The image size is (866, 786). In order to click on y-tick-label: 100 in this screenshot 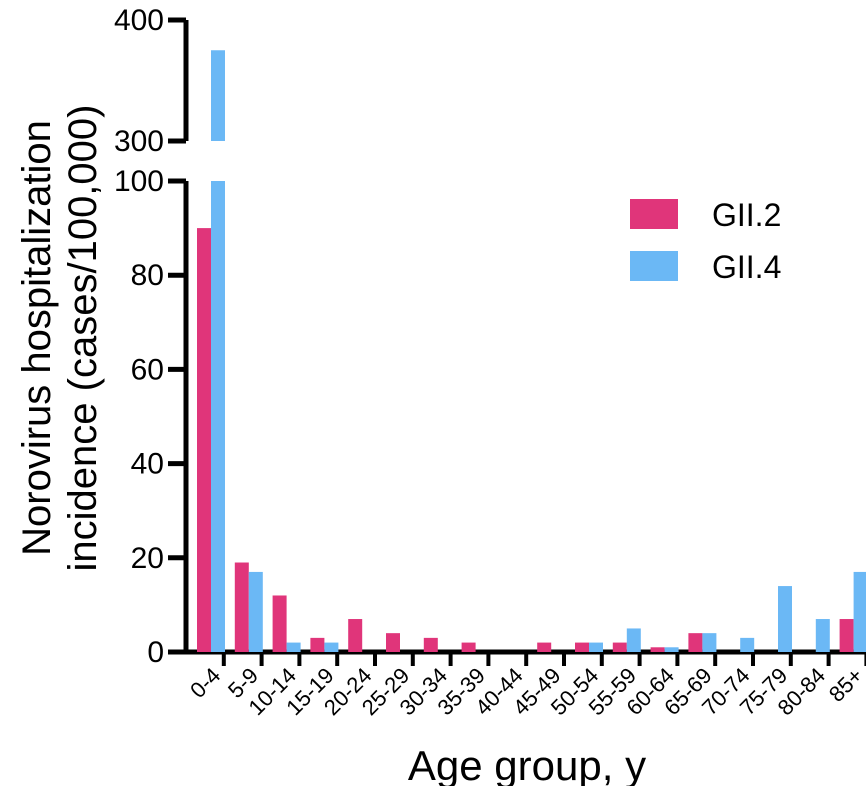, I will do `click(139, 181)`.